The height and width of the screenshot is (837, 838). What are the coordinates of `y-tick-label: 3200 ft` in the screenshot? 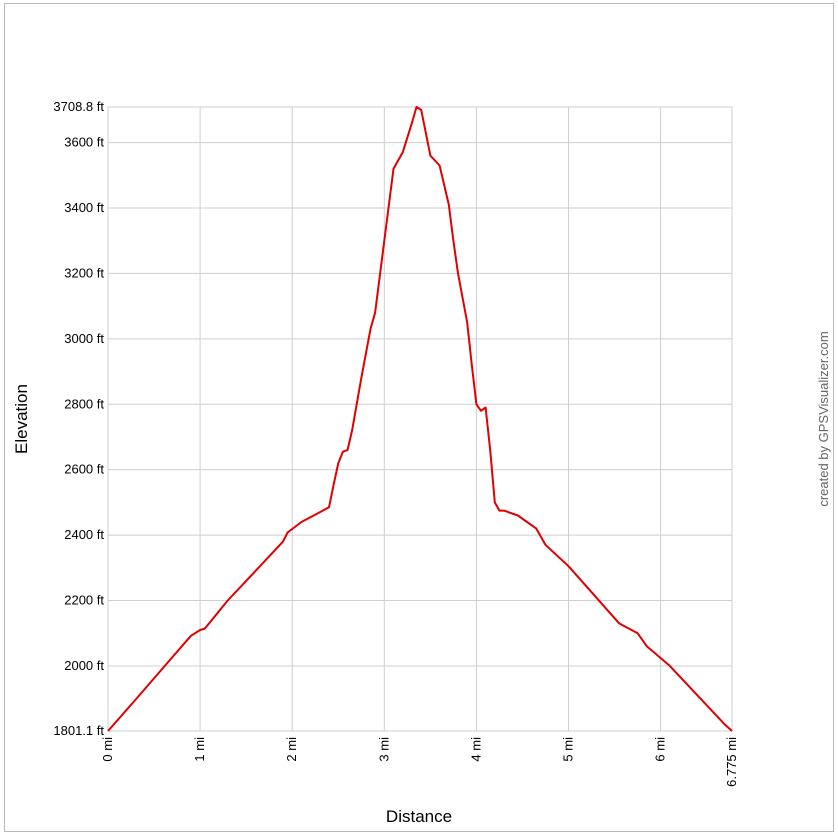 It's located at (84, 272).